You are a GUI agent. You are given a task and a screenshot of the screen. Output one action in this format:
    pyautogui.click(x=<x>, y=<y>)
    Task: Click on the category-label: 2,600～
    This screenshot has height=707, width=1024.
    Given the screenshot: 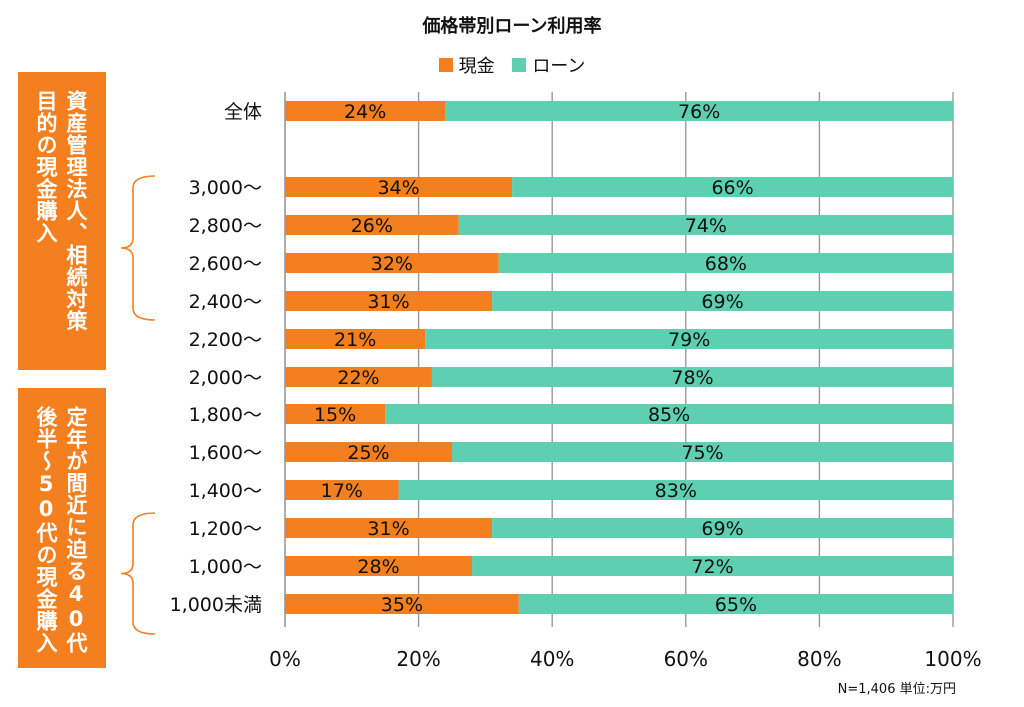 What is the action you would take?
    pyautogui.click(x=225, y=264)
    